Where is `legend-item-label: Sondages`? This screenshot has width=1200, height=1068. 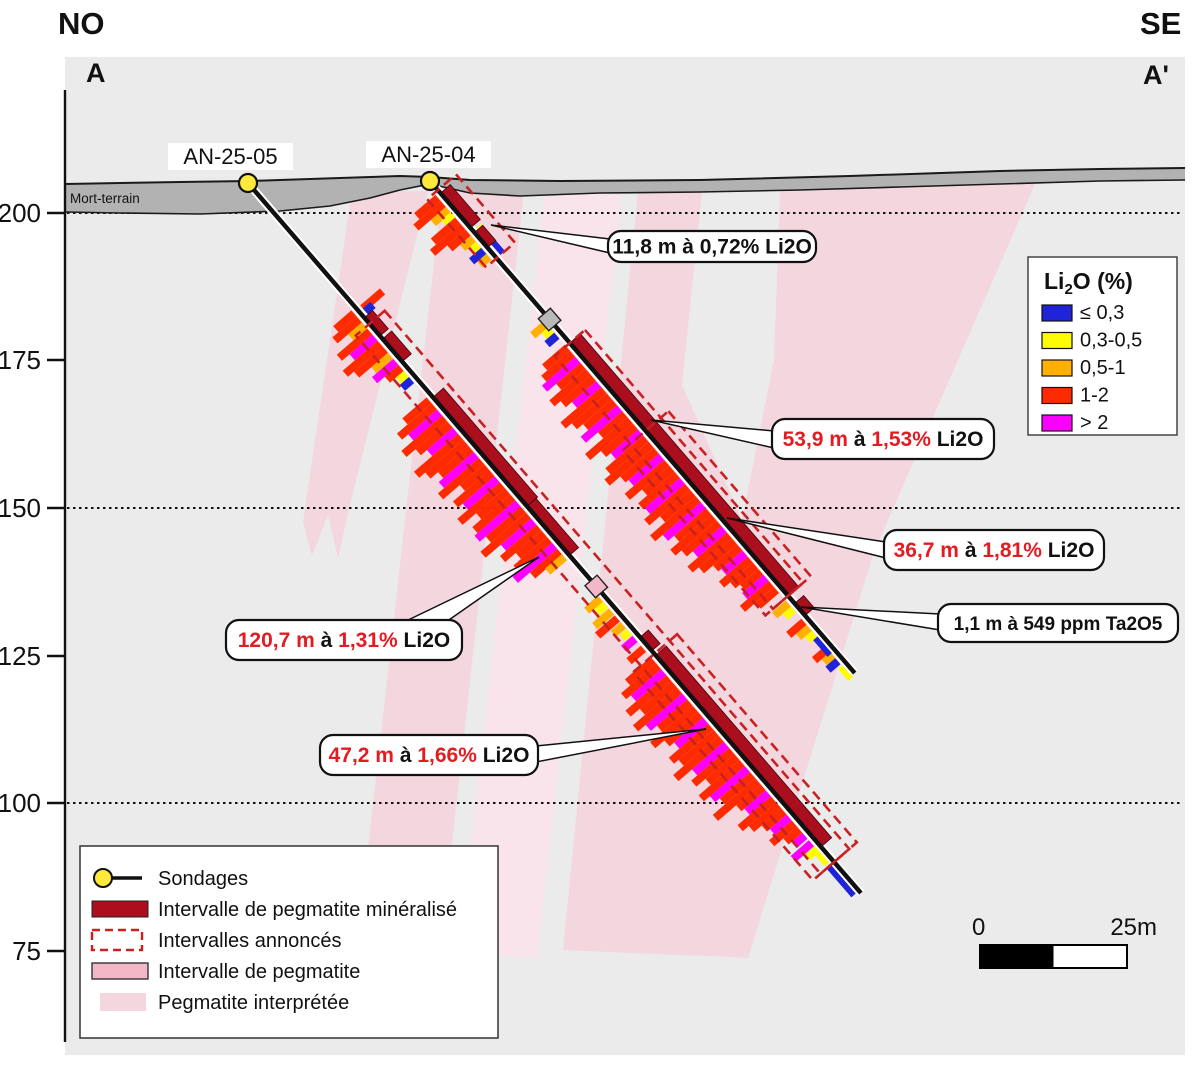 legend-item-label: Sondages is located at coordinates (203, 879).